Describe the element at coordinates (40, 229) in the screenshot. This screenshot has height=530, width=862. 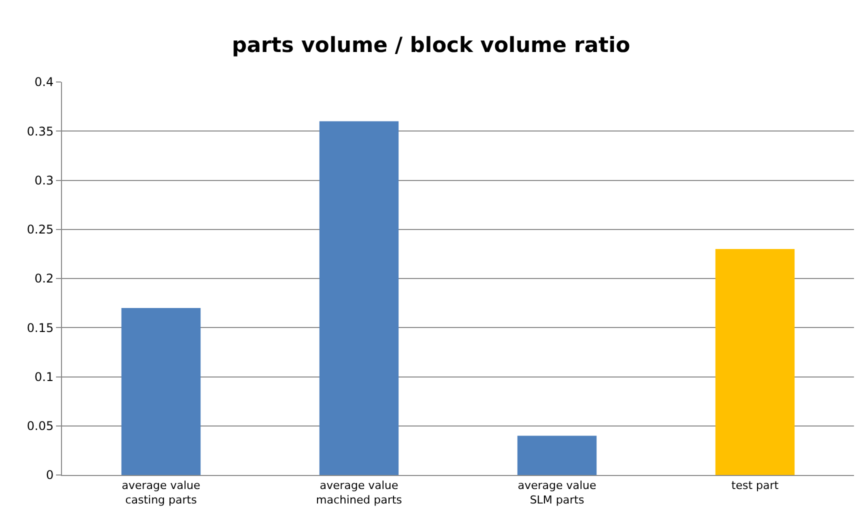
I see `y-tick-label: 0.25` at that location.